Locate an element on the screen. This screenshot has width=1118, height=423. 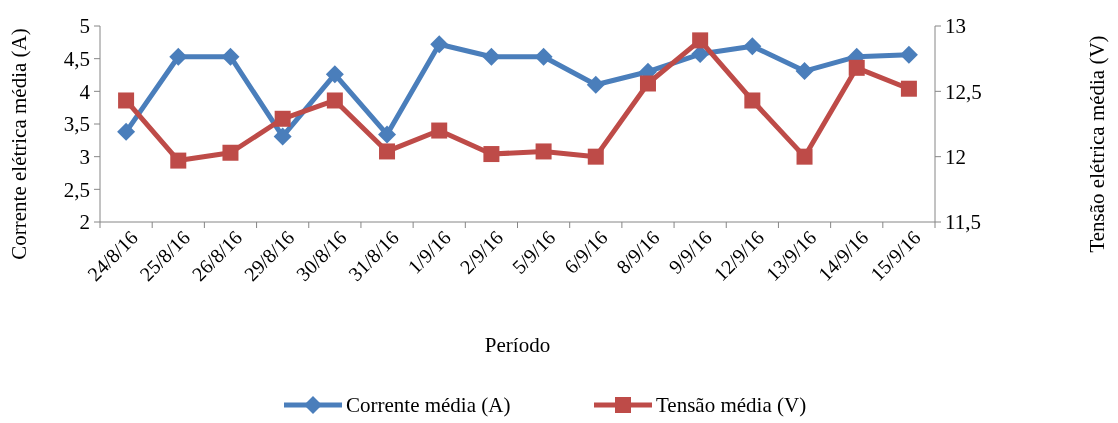
y-tick-label: 2 is located at coordinates (84, 222).